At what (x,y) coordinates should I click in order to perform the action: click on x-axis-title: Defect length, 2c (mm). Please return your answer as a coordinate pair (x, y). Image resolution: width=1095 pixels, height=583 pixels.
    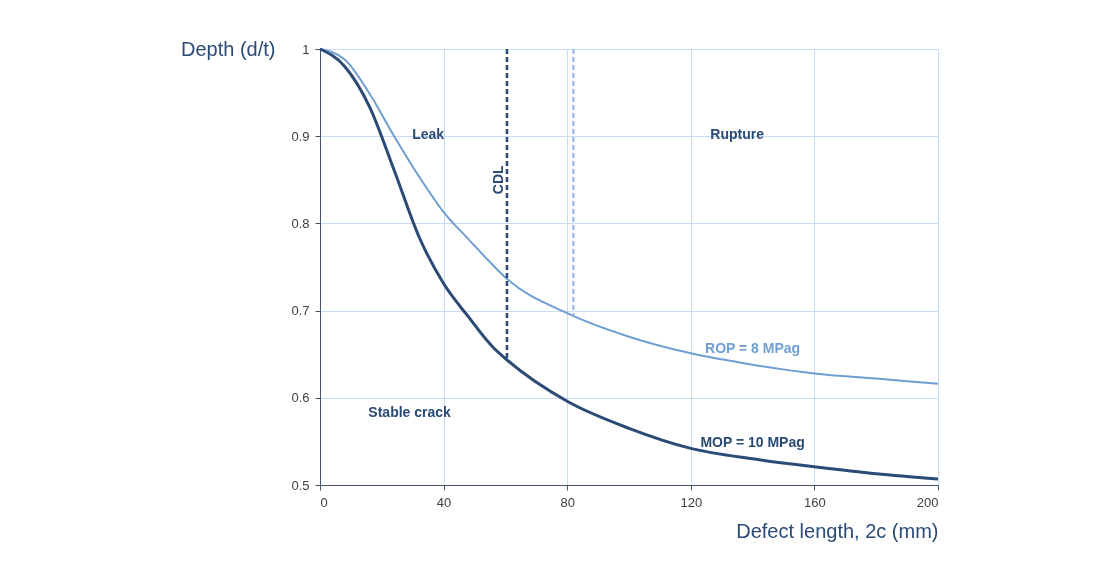
    Looking at the image, I should click on (837, 530).